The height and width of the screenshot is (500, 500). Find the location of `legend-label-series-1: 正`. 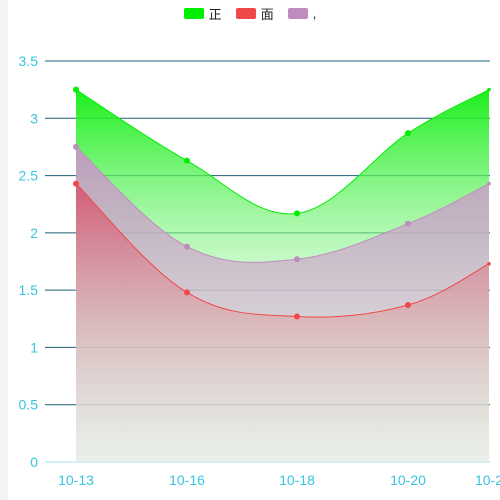

legend-label-series-1: 正 is located at coordinates (215, 14).